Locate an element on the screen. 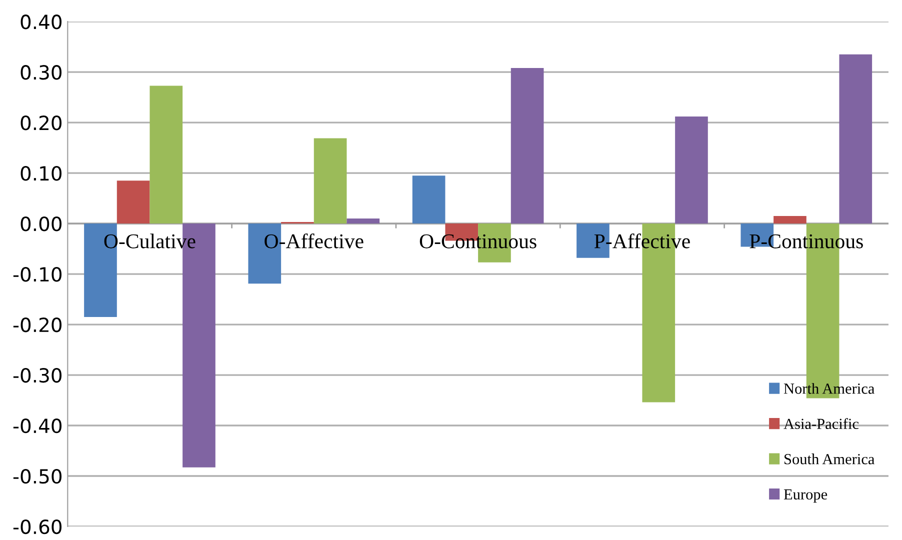  y-tick-label: -0.30 is located at coordinates (37, 375).